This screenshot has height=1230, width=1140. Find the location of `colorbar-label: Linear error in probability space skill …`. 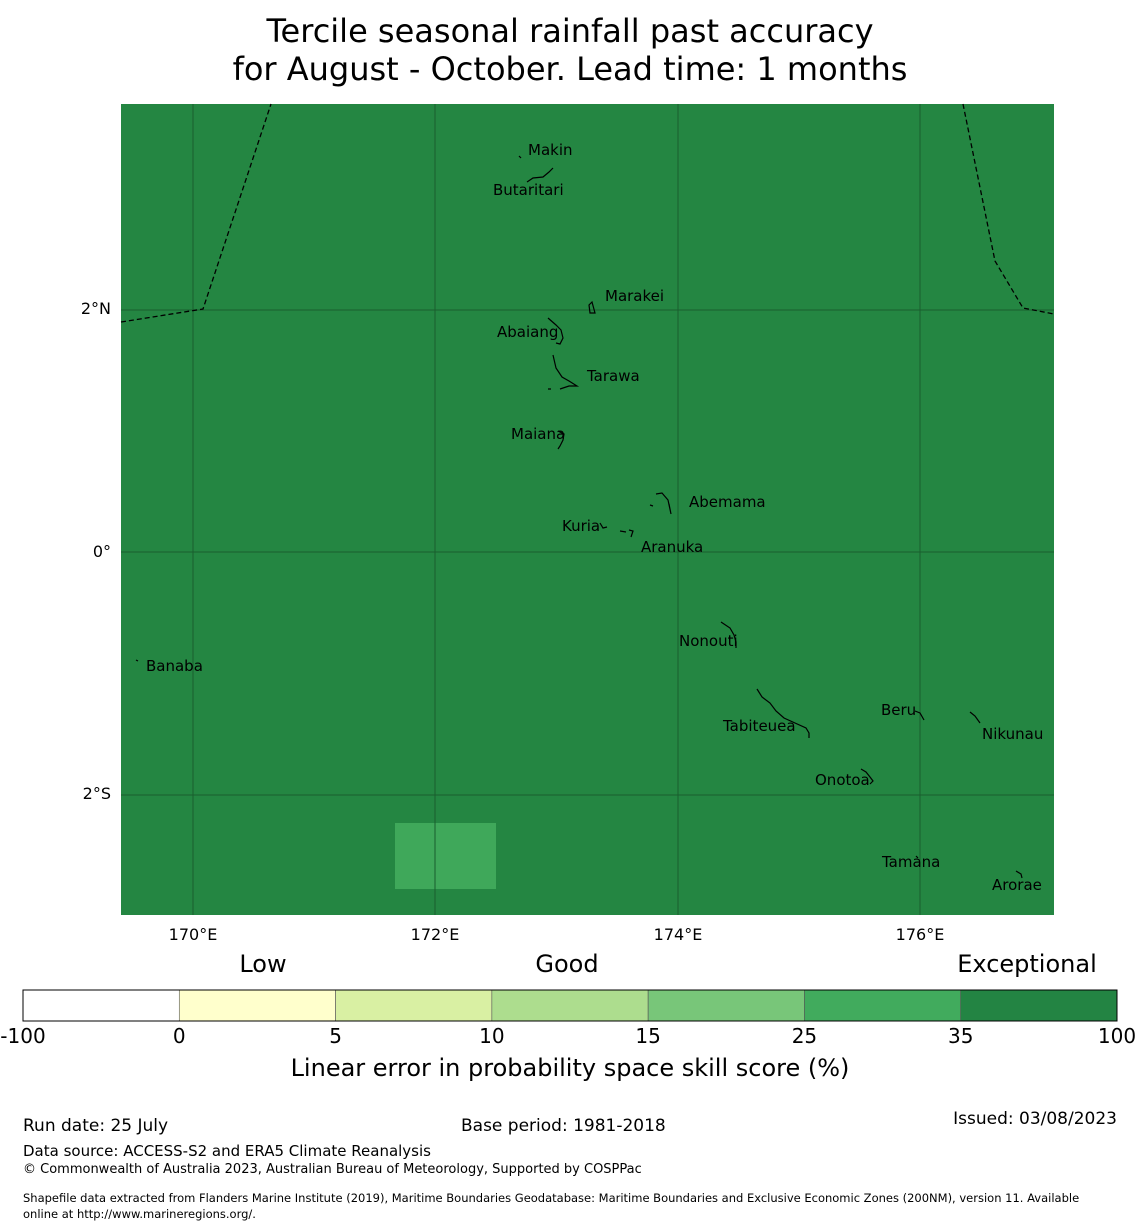

colorbar-label: Linear error in probability space skill … is located at coordinates (570, 1068).